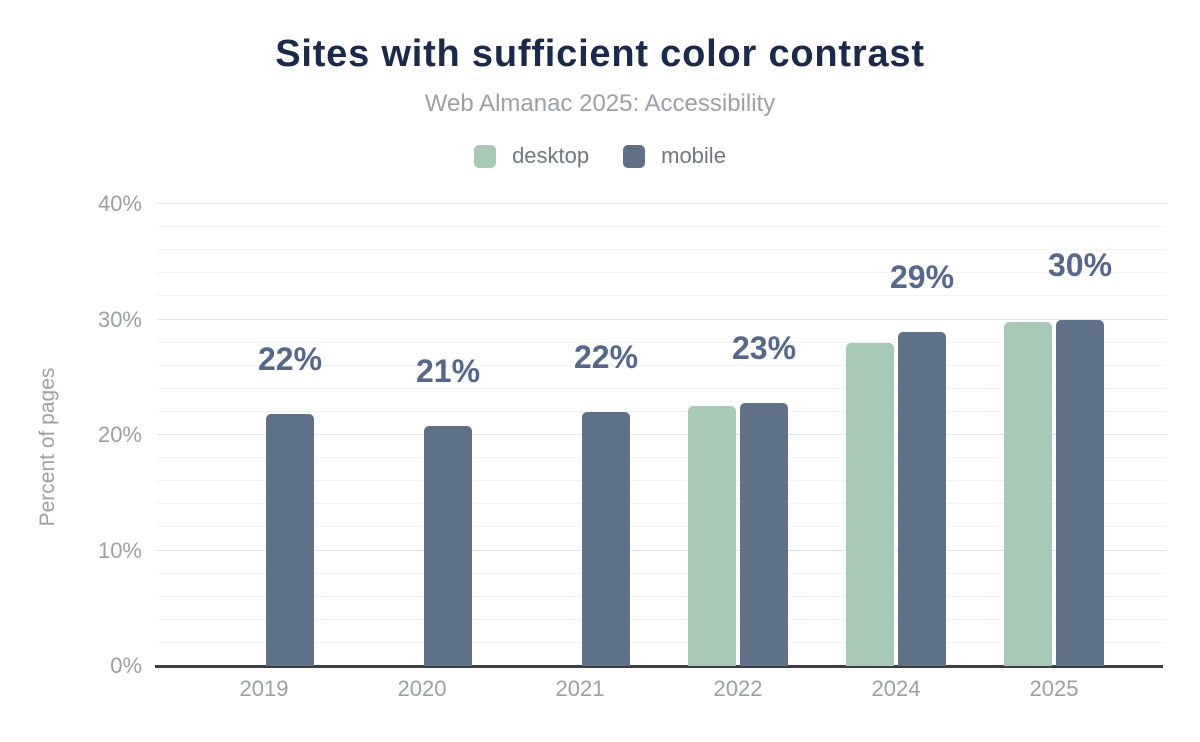 Image resolution: width=1200 pixels, height=742 pixels. I want to click on legend-item-desktop: desktop, so click(531, 156).